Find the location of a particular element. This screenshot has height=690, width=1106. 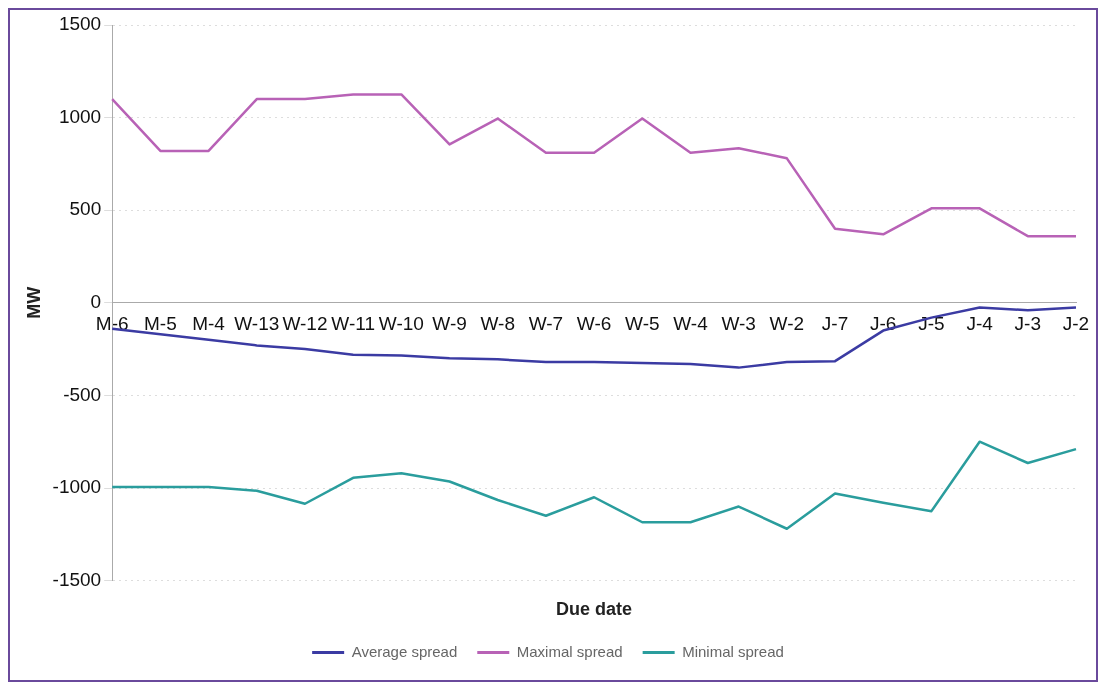

x-tick-label: J-4 is located at coordinates (980, 324).